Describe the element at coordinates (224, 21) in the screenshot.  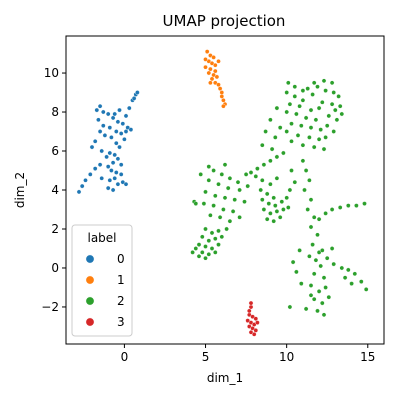
I see `chart-title: UMAP projection` at that location.